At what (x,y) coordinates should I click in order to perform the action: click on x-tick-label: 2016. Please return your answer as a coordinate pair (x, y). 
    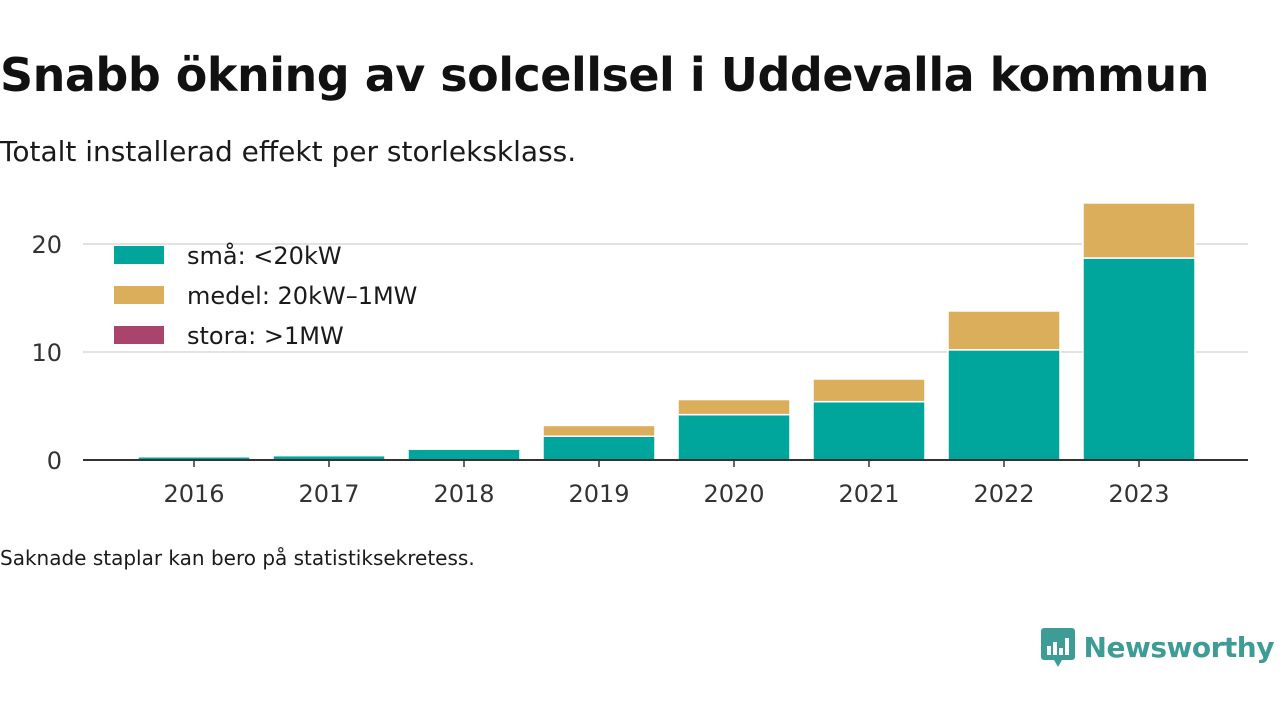
    Looking at the image, I should click on (193, 494).